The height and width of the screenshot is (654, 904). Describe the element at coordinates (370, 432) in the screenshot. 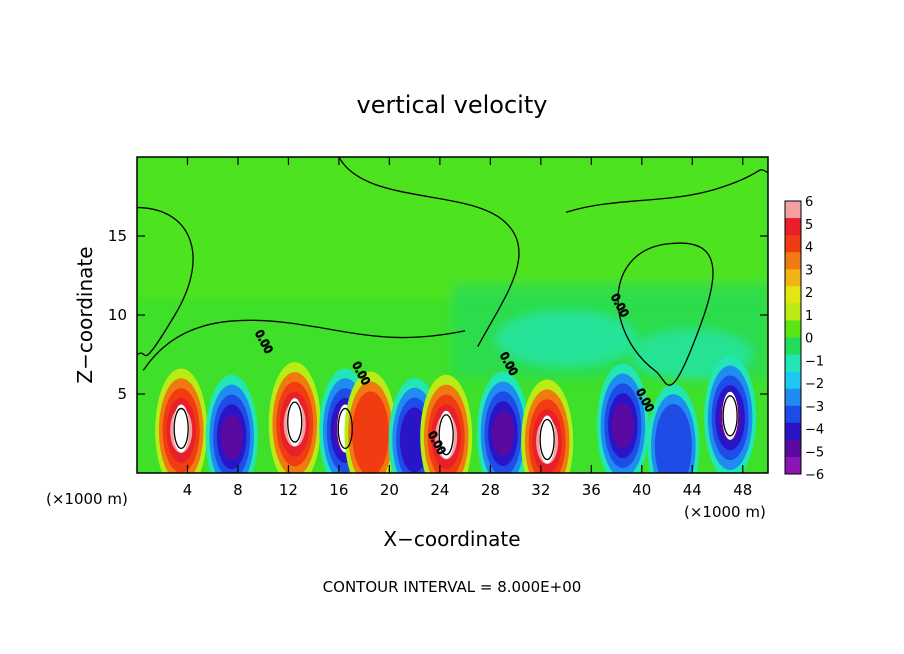

I see `updraft-cell-layer` at that location.